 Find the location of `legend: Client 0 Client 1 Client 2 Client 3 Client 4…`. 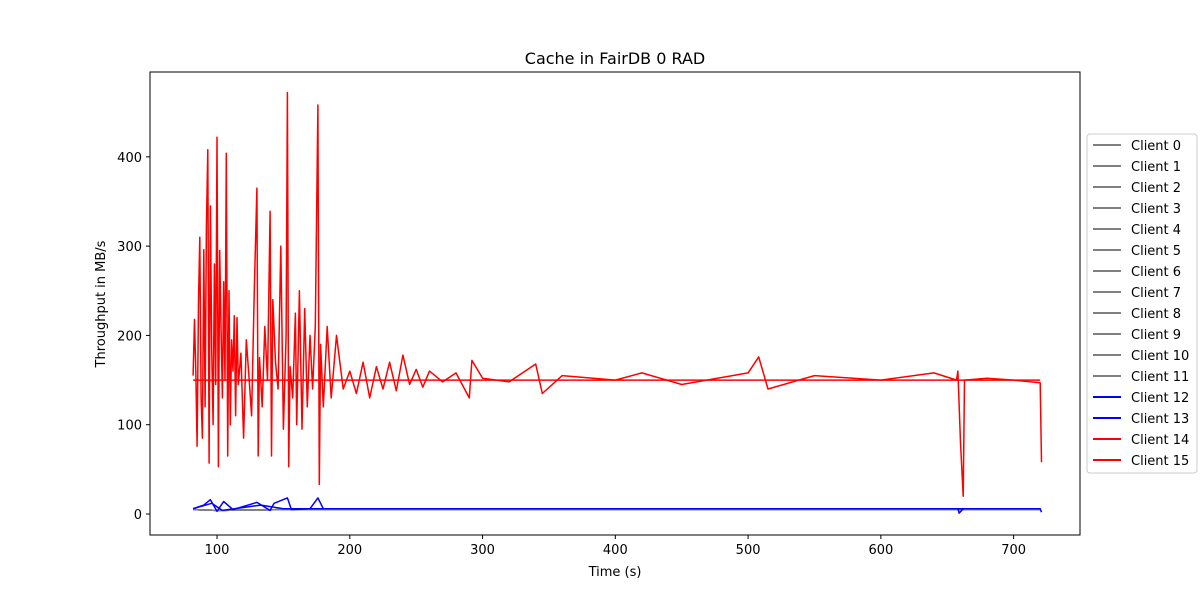

legend: Client 0 Client 1 Client 2 Client 3 Client 4… is located at coordinates (1142, 303).